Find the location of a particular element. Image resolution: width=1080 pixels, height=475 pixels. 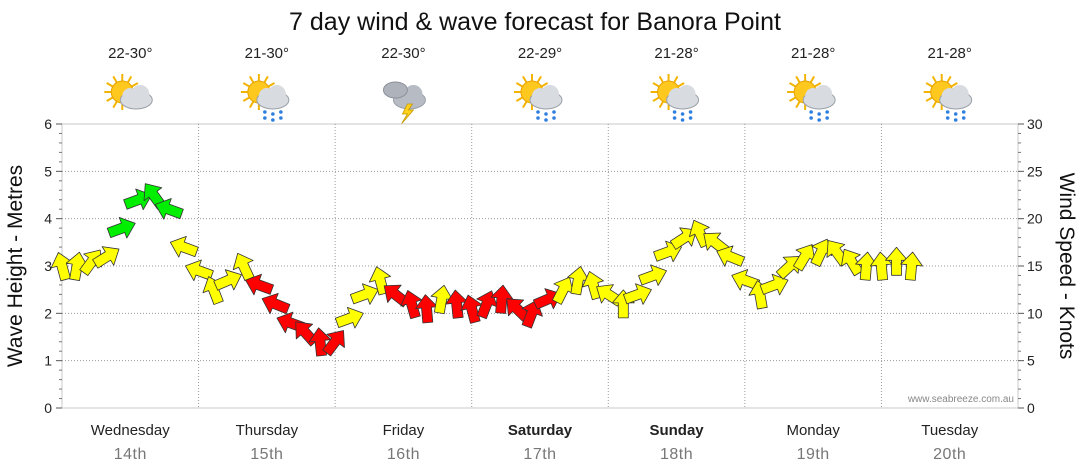

day-date: 20th is located at coordinates (949, 454).